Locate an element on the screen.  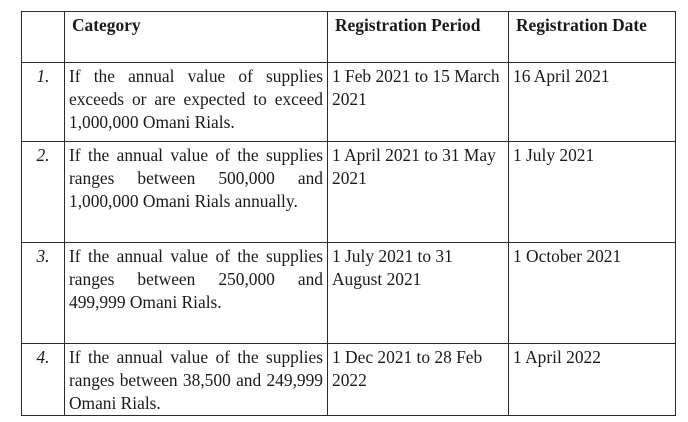
row-number: 2. is located at coordinates (43, 192).